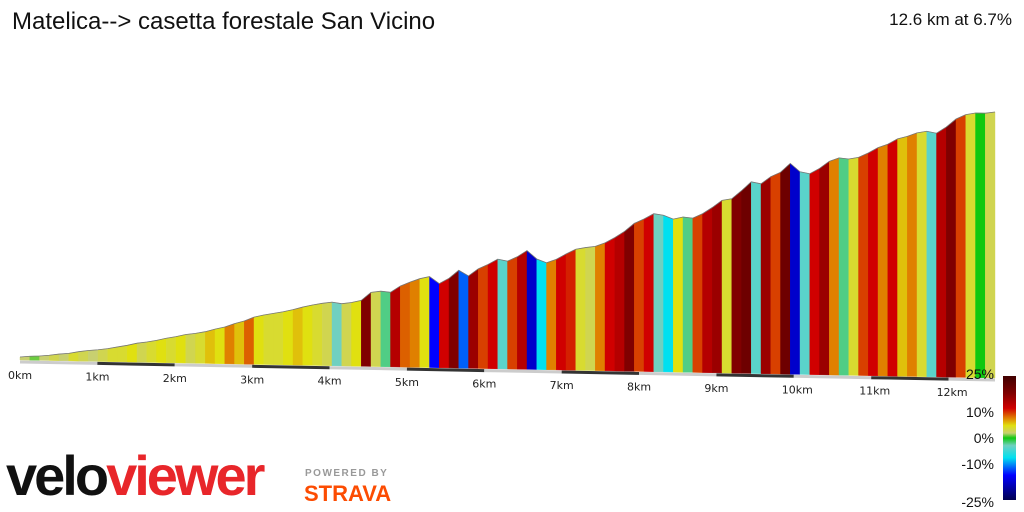  What do you see at coordinates (252, 379) in the screenshot?
I see `x-tick-label: 3km` at bounding box center [252, 379].